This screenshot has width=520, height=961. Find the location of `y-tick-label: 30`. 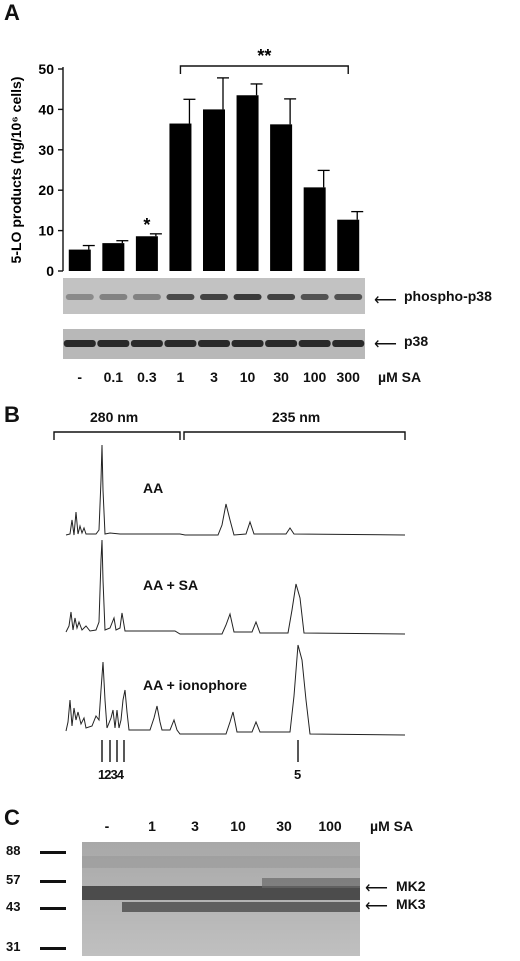

y-tick-label: 30 is located at coordinates (46, 150).